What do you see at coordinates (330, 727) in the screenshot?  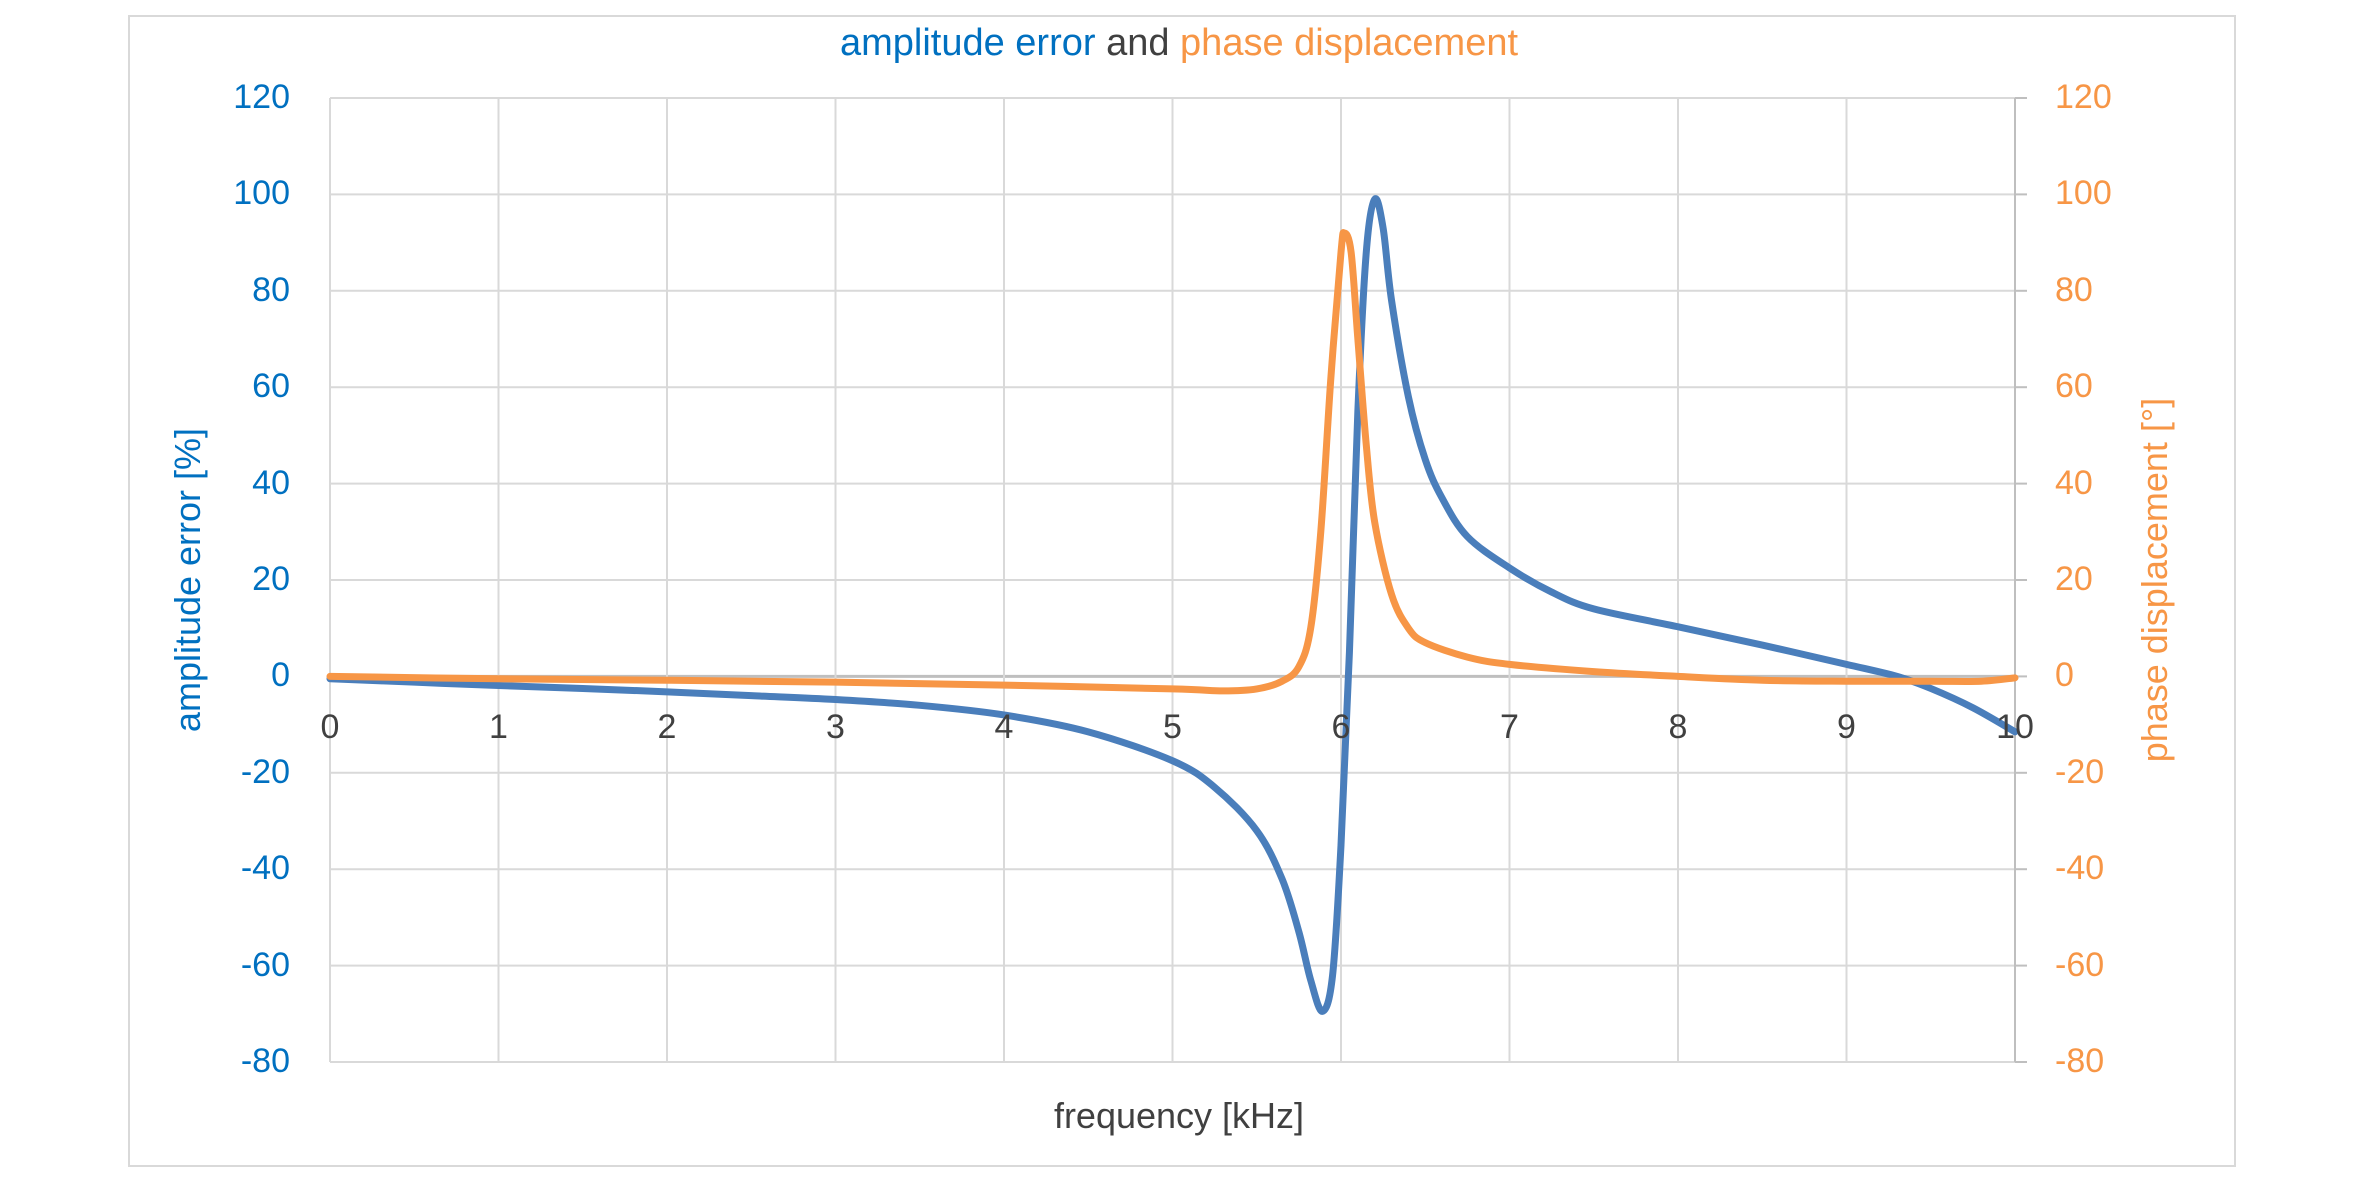 I see `x-tick-label: 0` at bounding box center [330, 727].